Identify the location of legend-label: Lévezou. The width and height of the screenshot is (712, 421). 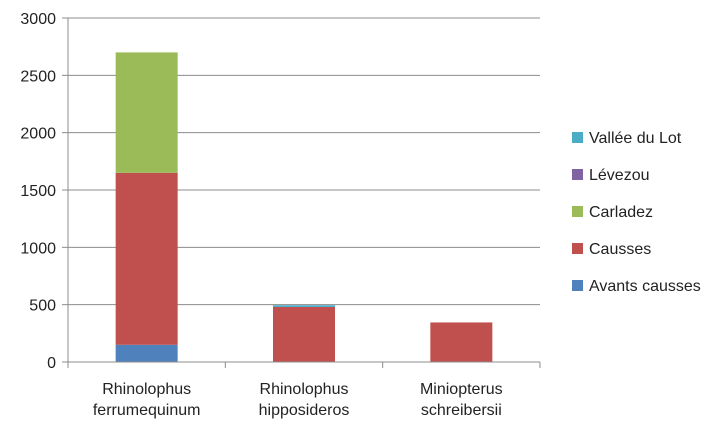
(619, 175).